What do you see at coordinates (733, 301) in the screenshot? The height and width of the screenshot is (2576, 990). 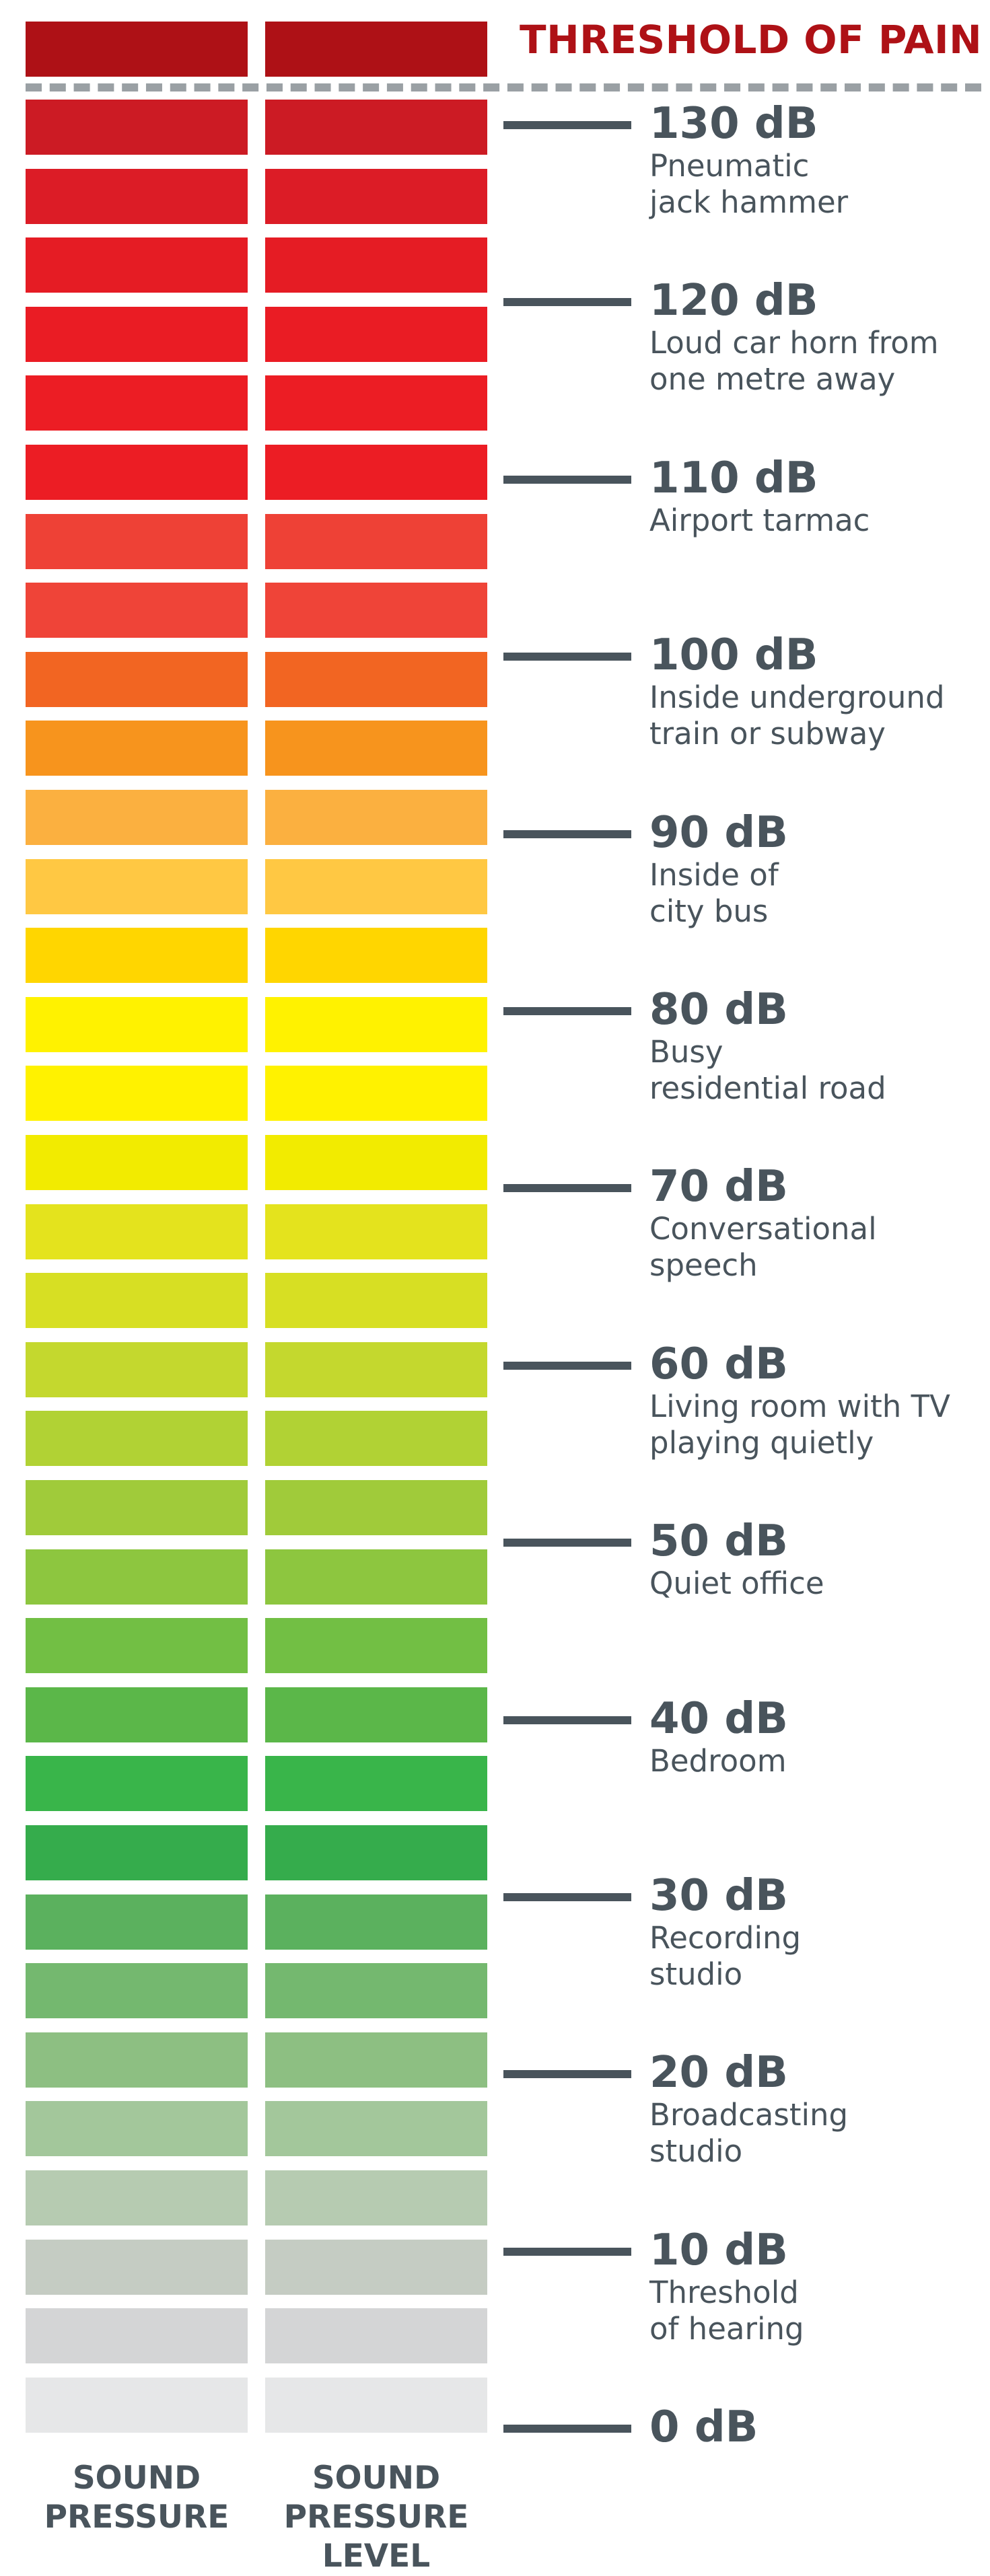 I see `db-value-label: 120 dB` at bounding box center [733, 301].